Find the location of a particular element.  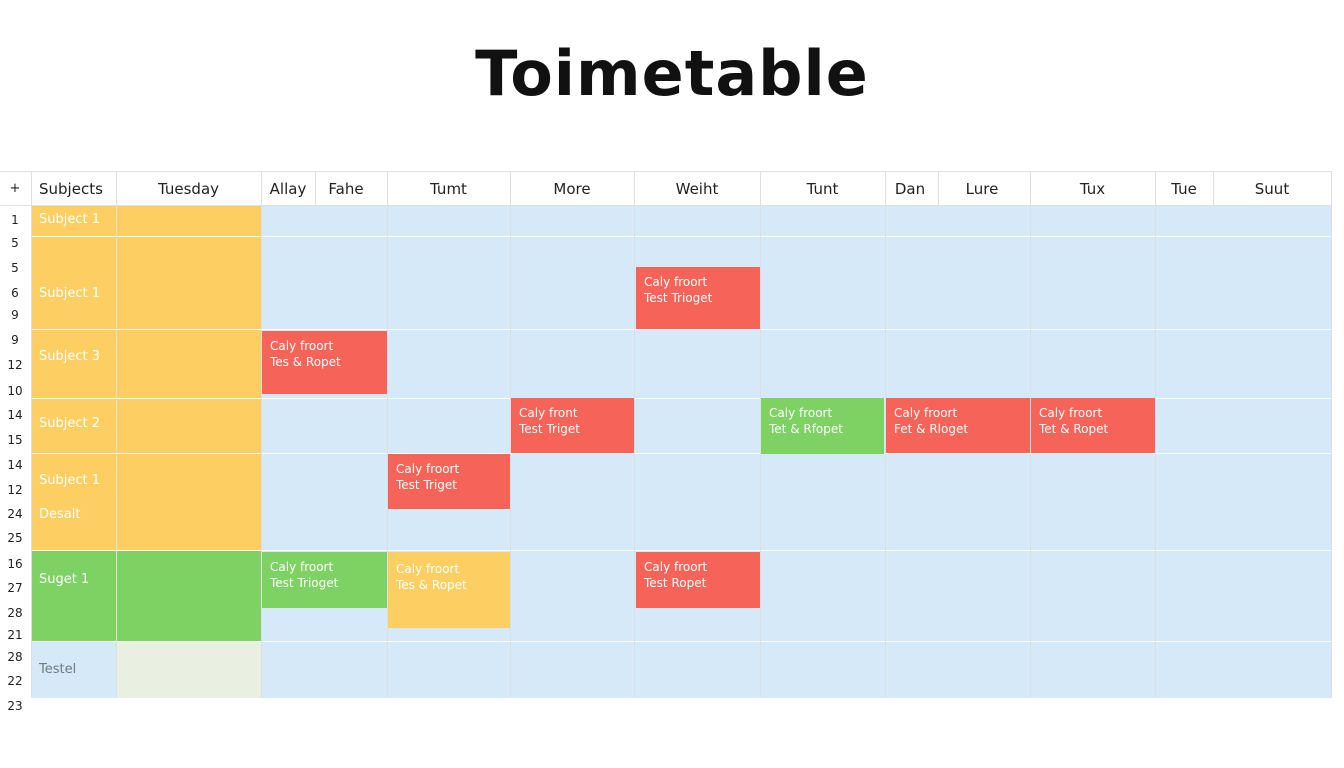

header-day-tuesday: Tuesday is located at coordinates (188, 189).